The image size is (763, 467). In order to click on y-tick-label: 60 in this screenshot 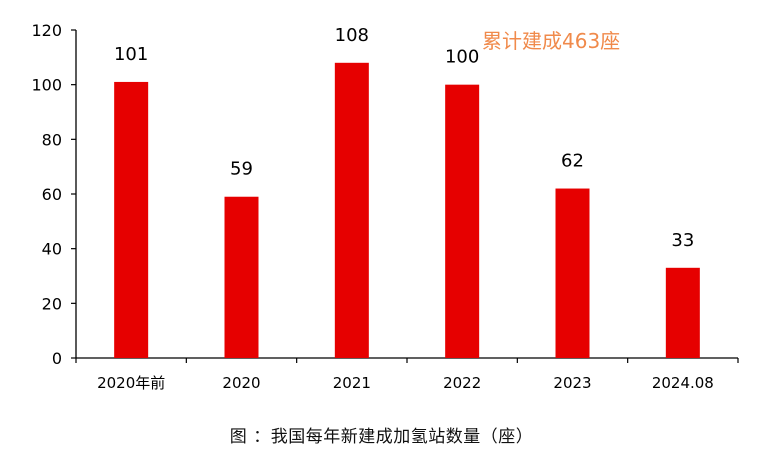, I will do `click(52, 194)`.